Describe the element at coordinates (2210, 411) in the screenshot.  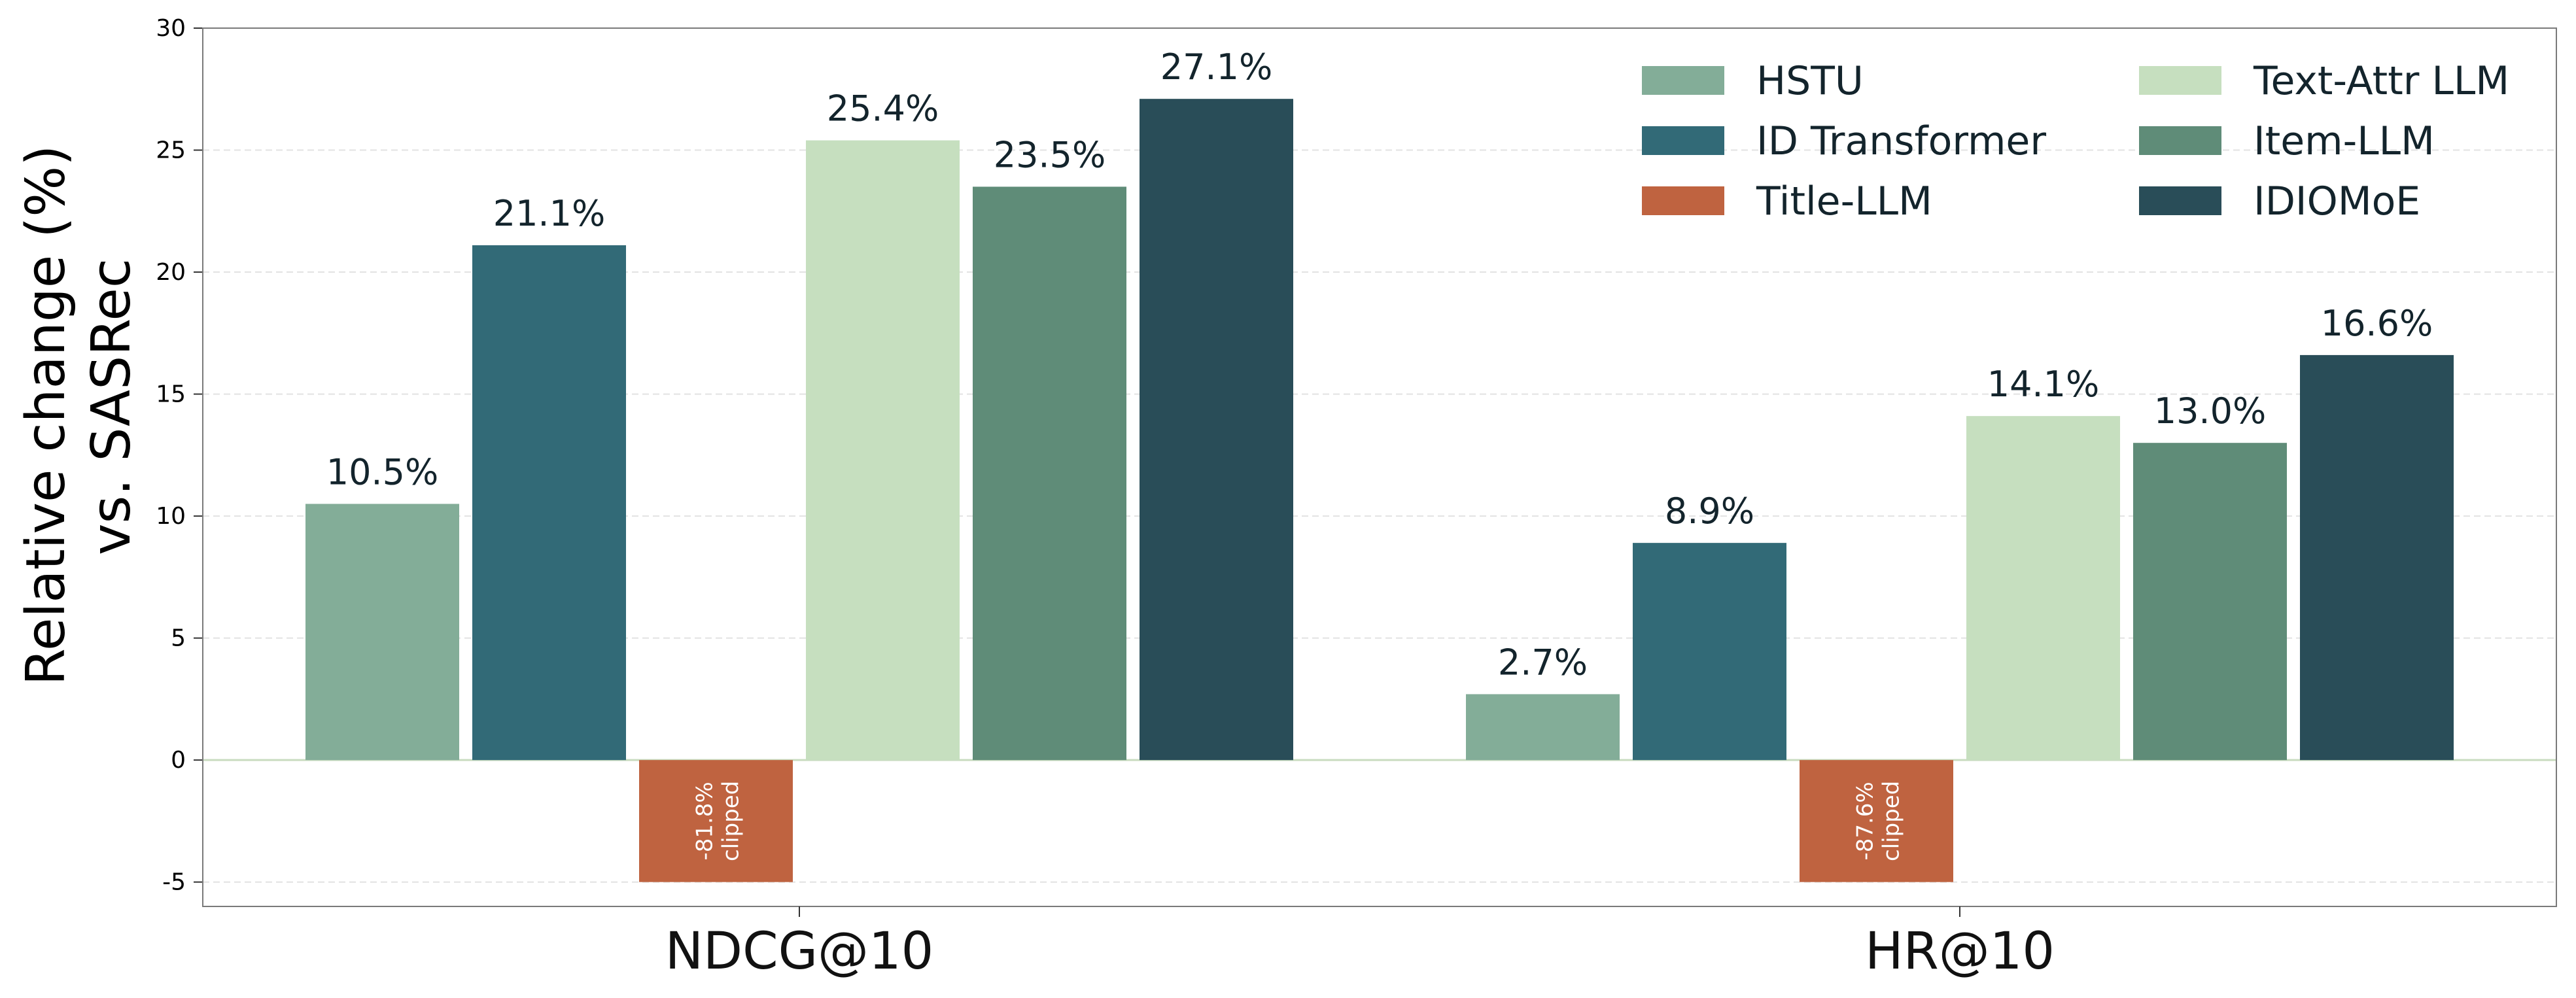
I see `bar-value-label: 13.0%` at that location.